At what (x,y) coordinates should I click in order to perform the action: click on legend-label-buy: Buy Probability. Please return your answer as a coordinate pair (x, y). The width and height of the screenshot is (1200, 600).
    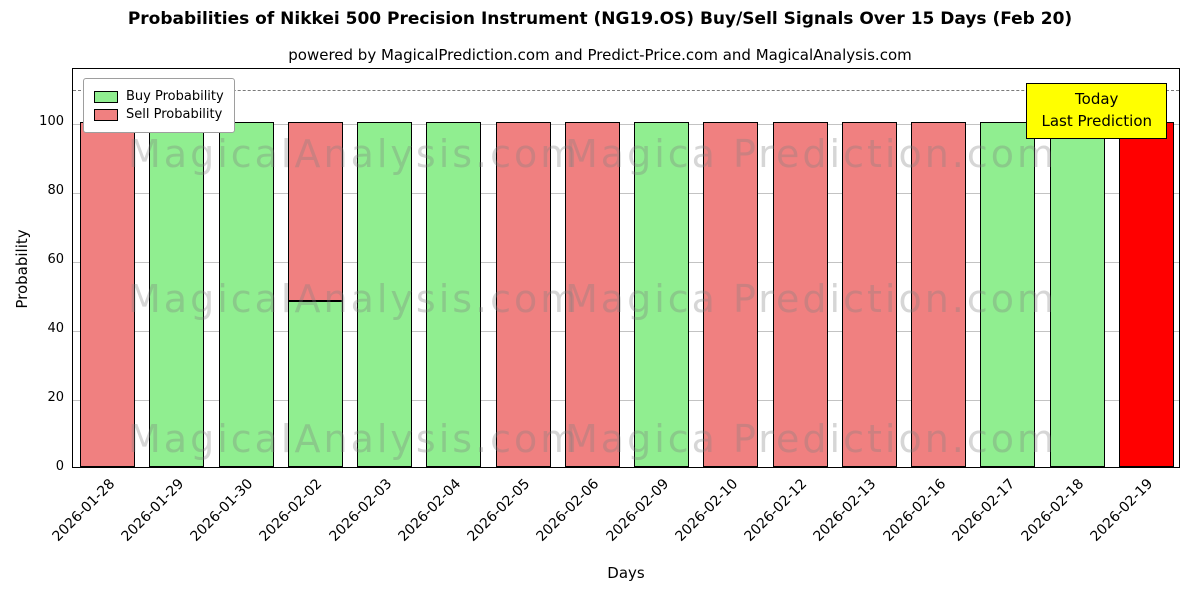
    Looking at the image, I should click on (175, 96).